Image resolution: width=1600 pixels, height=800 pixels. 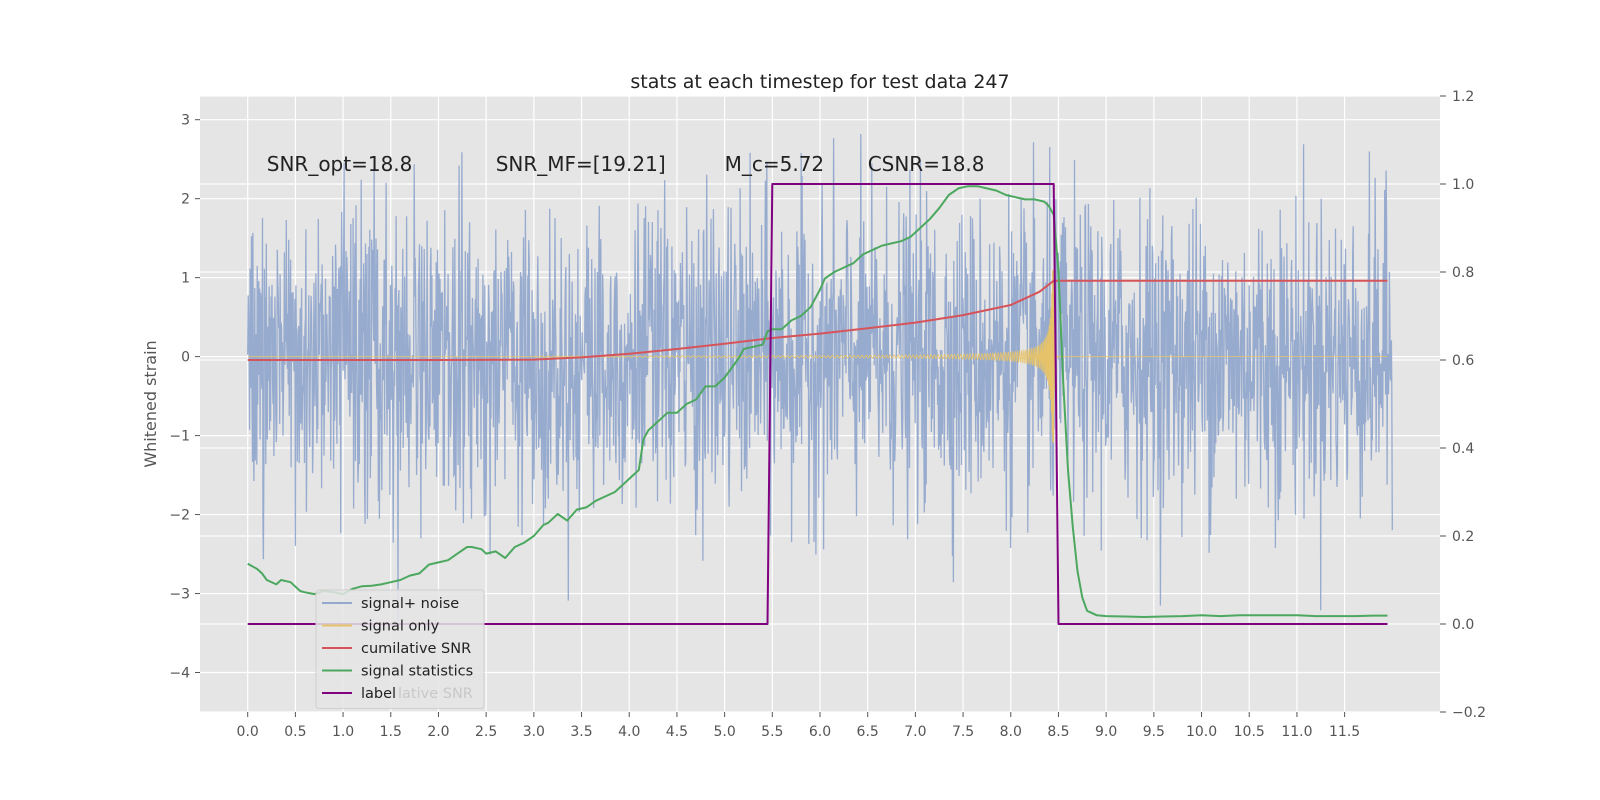 I want to click on x-tick-label: 2.5, so click(x=486, y=732).